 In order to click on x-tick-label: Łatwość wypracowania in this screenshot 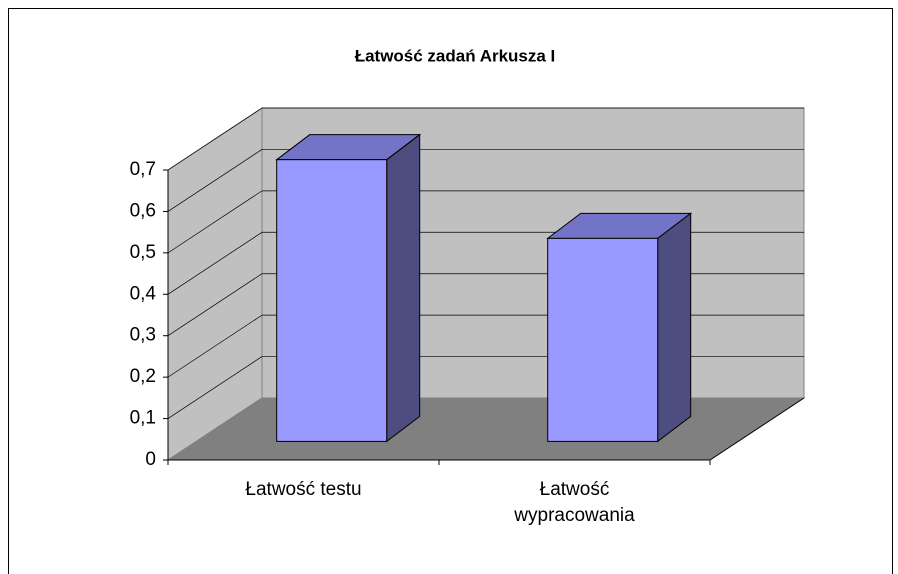, I will do `click(574, 502)`.